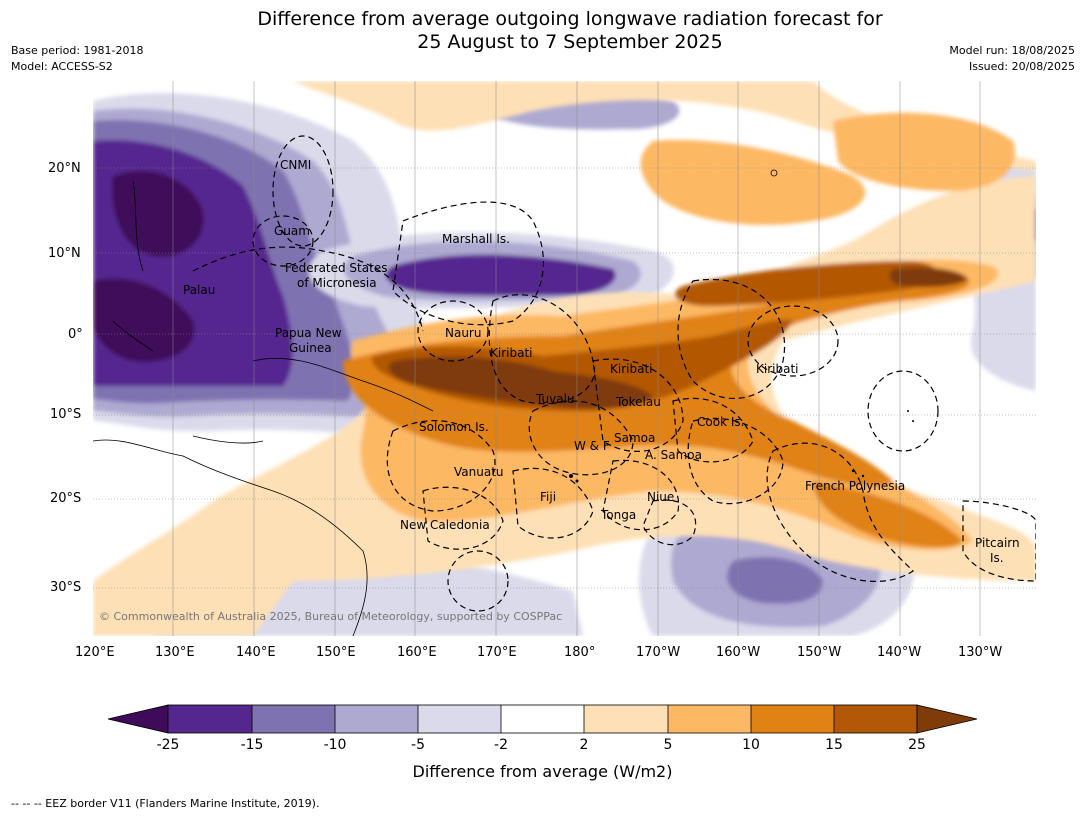  Describe the element at coordinates (947, 719) in the screenshot. I see `colorbar-extend-high` at that location.